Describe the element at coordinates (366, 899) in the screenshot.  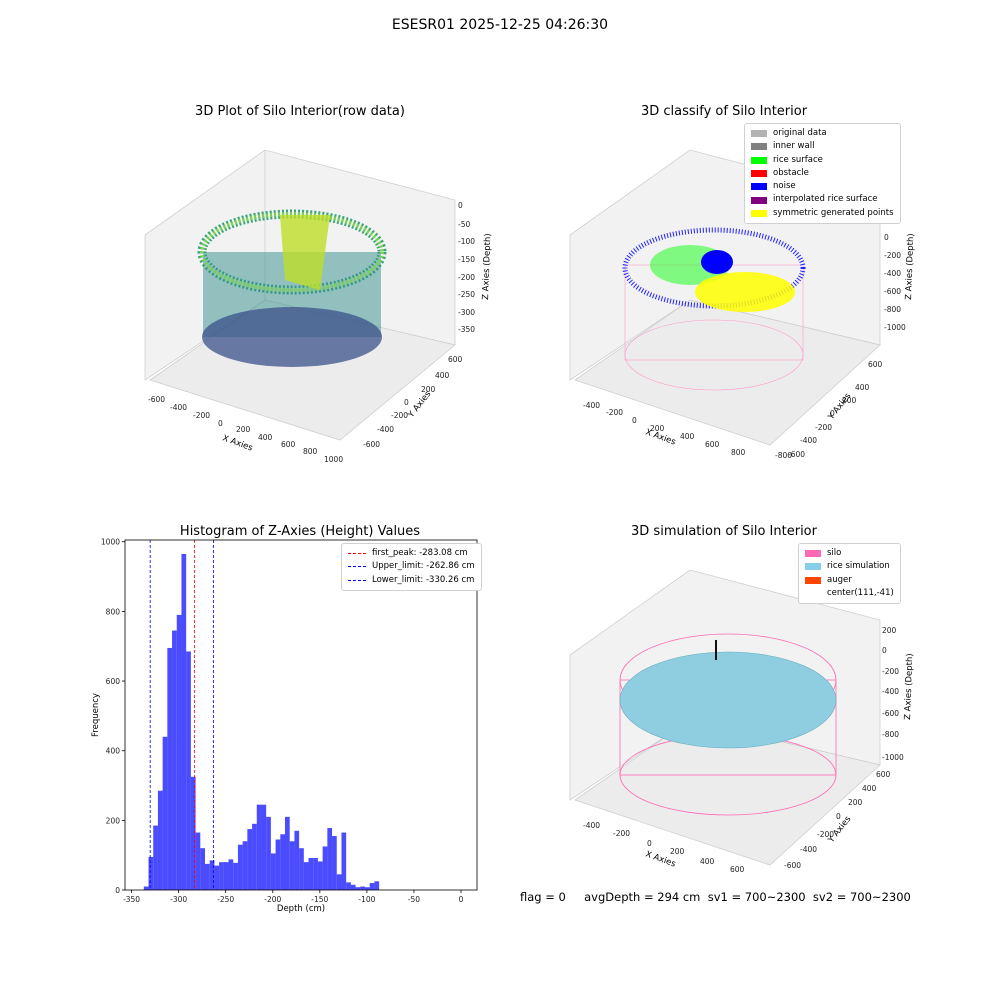
I see `histogram-xtick-label: -100` at that location.